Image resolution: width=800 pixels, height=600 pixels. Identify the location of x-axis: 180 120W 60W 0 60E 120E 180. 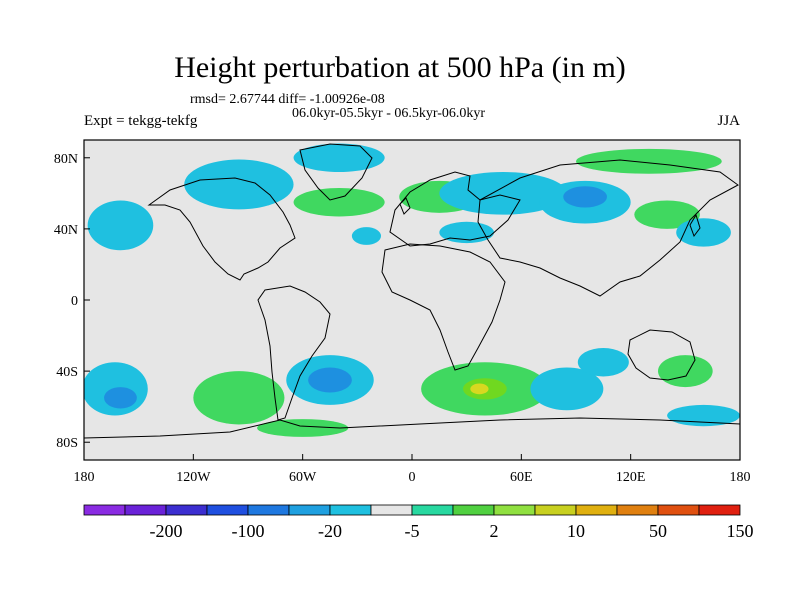
(412, 469).